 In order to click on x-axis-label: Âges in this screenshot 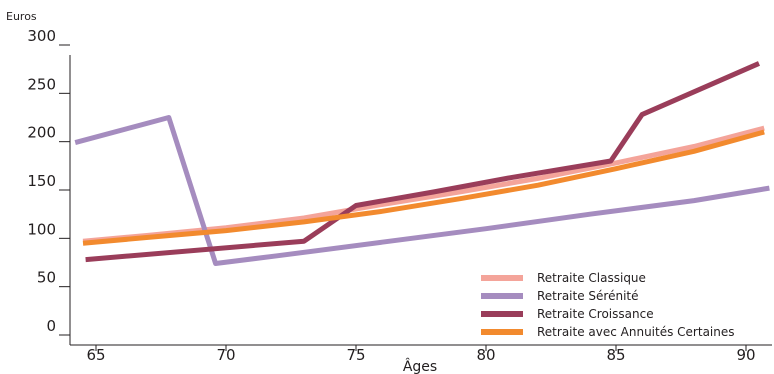, I will do `click(420, 365)`.